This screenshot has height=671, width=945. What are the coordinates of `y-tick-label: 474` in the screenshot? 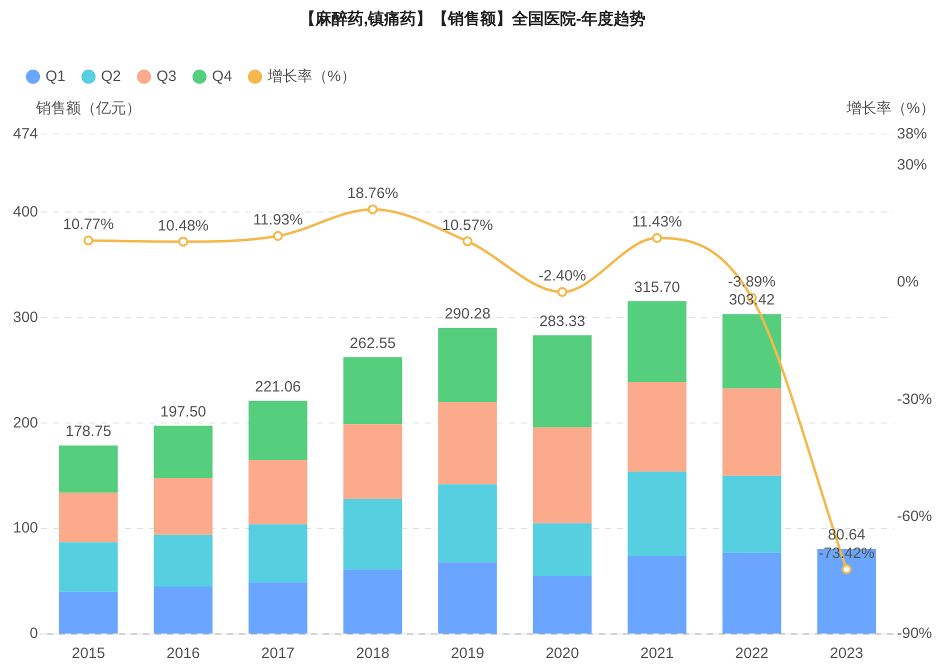 It's located at (25, 133).